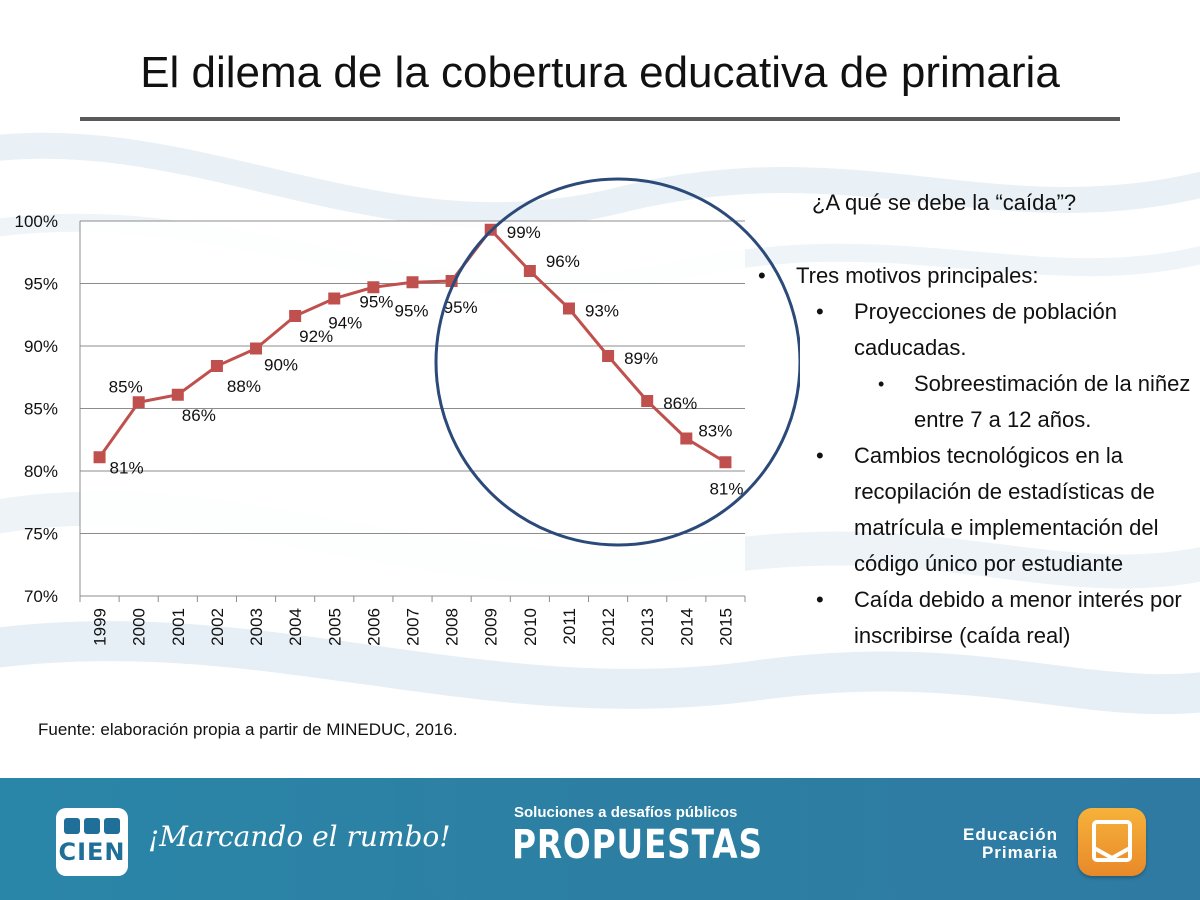 Image resolution: width=1200 pixels, height=900 pixels. I want to click on bullet-text: Tres motivos principales:, so click(917, 275).